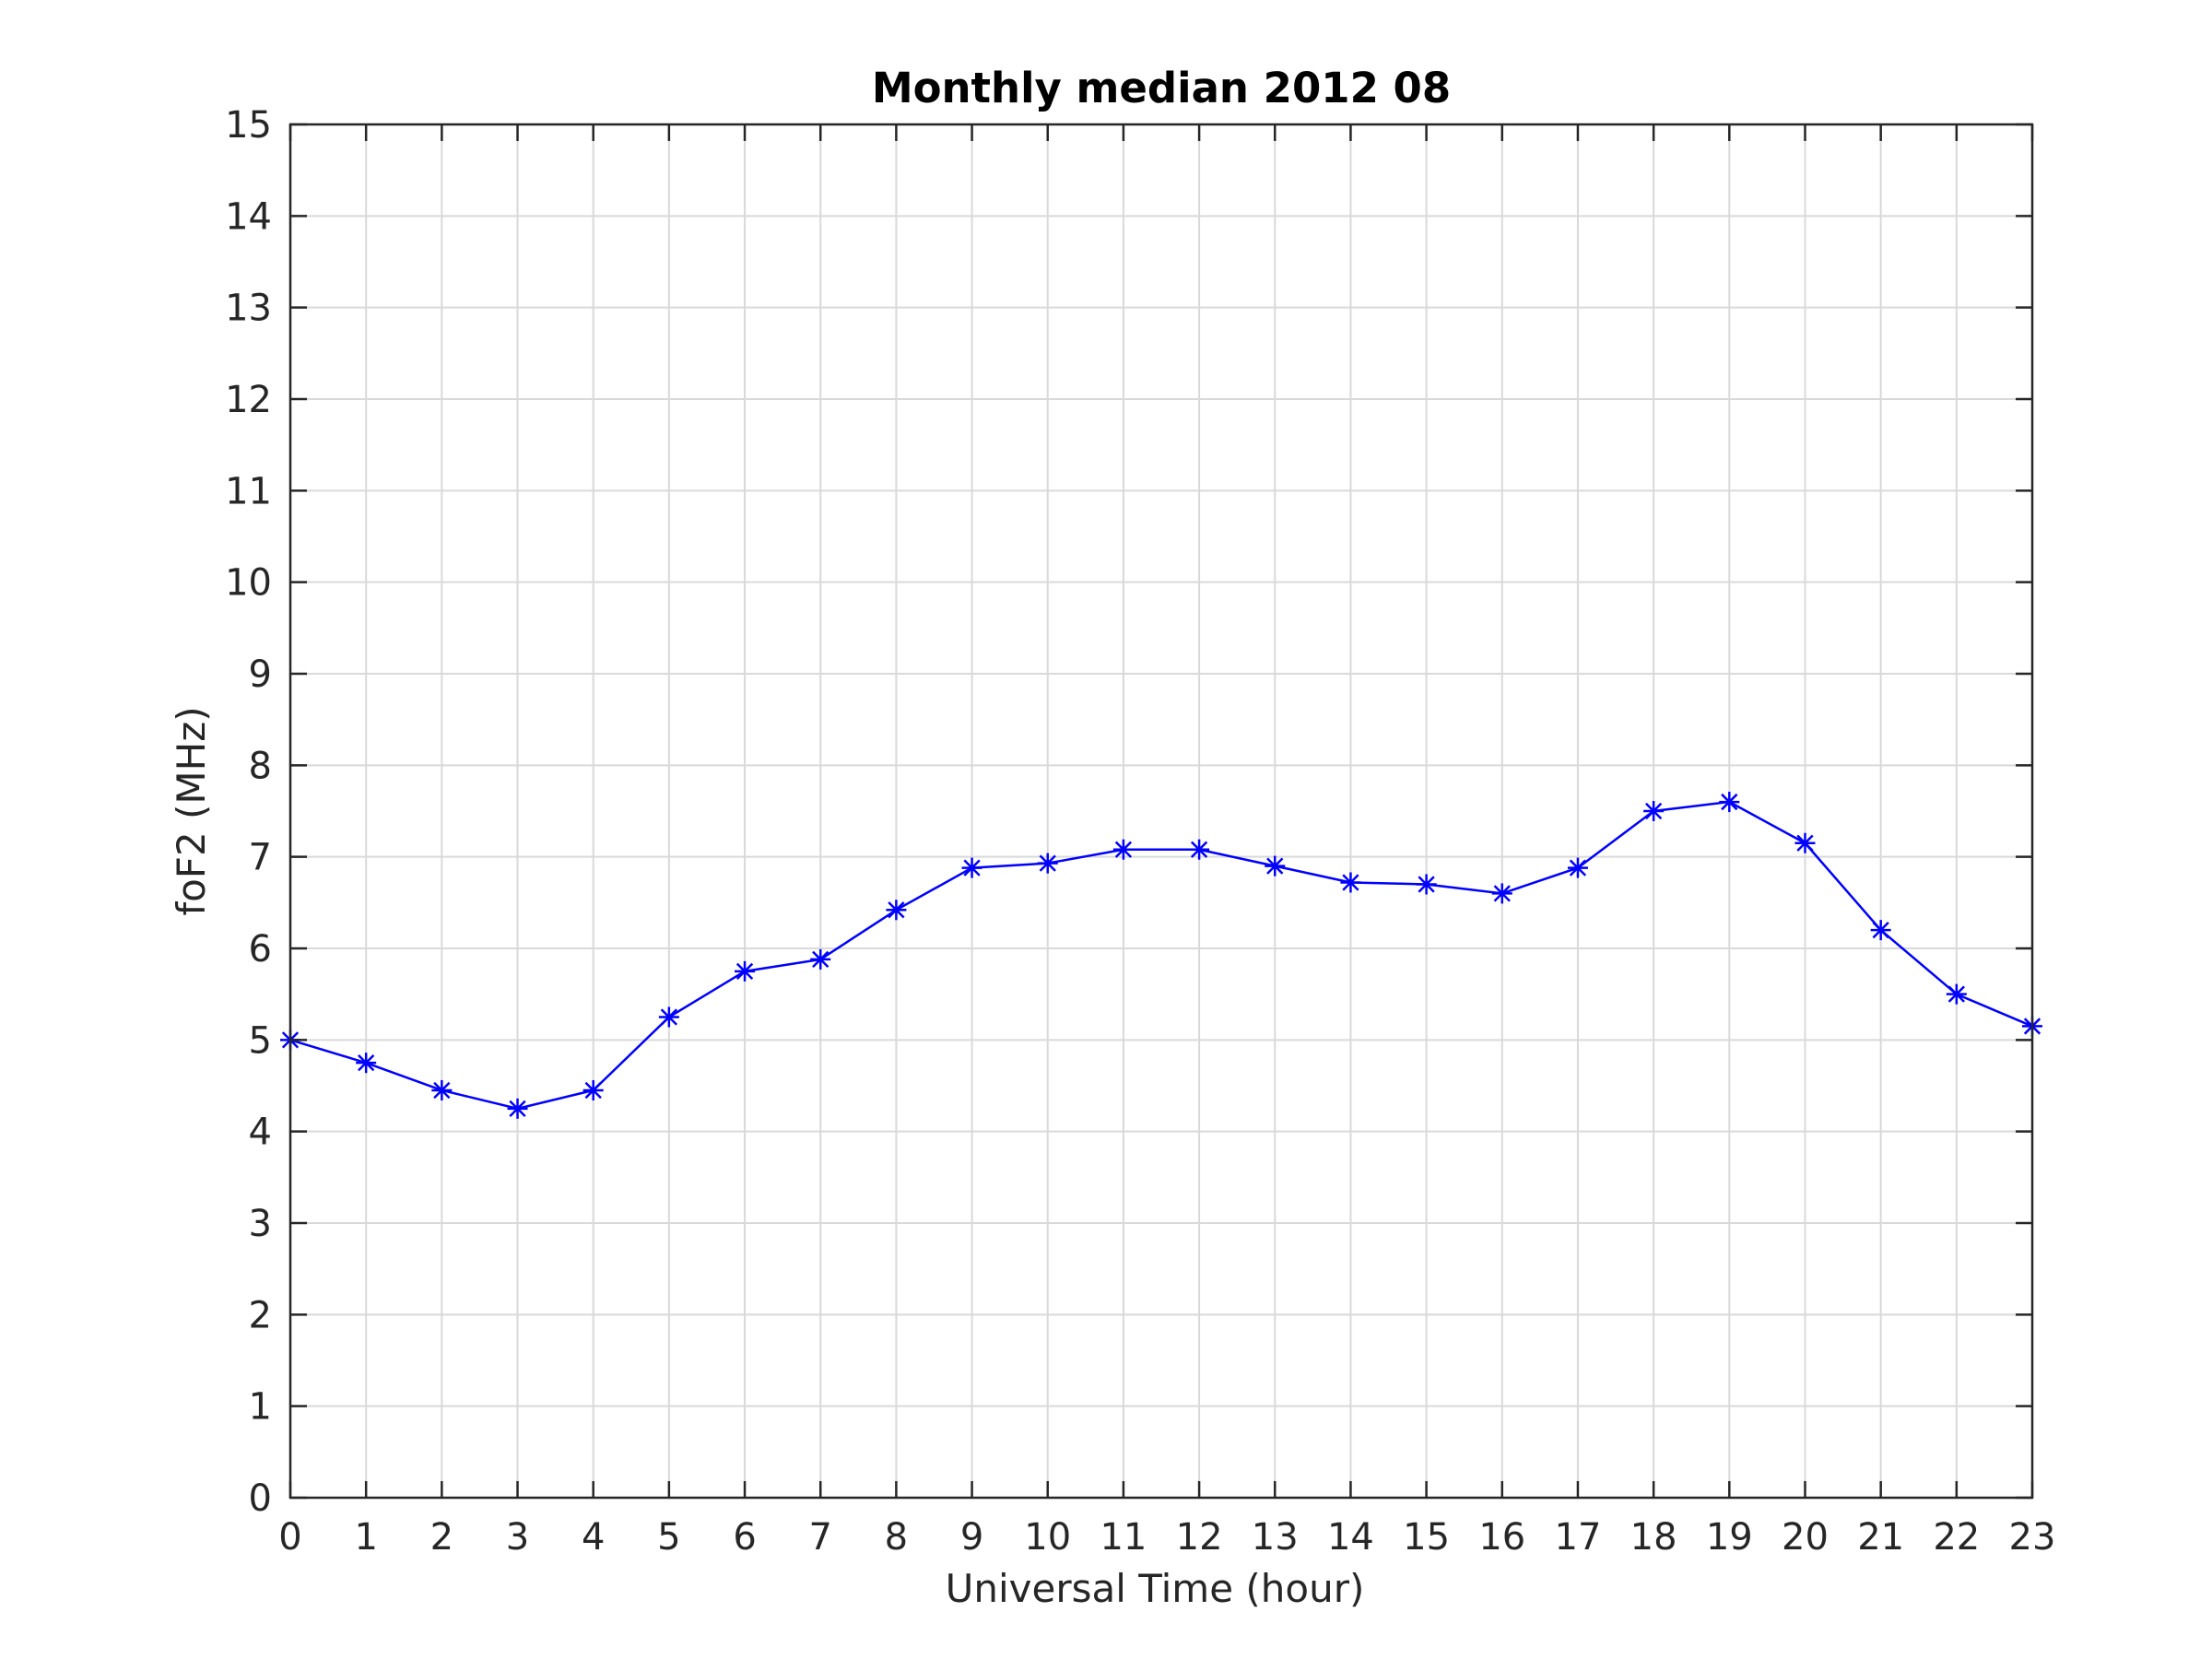 This screenshot has height=1659, width=2212. I want to click on x-tick-label: 4, so click(593, 1537).